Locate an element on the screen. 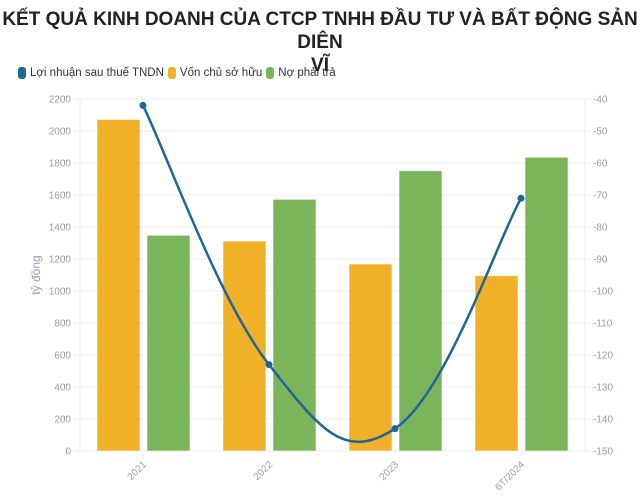 This screenshot has width=640, height=497. right-tick-label: -80 is located at coordinates (600, 228).